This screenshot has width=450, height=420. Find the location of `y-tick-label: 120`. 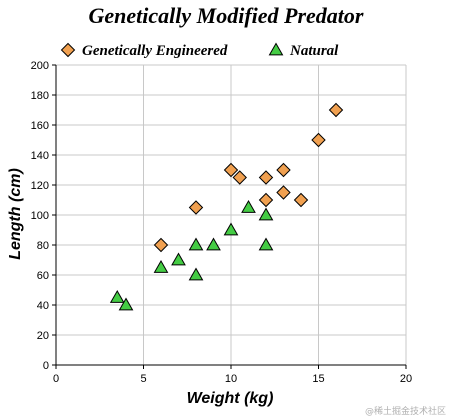

y-tick-label: 120 is located at coordinates (40, 186).